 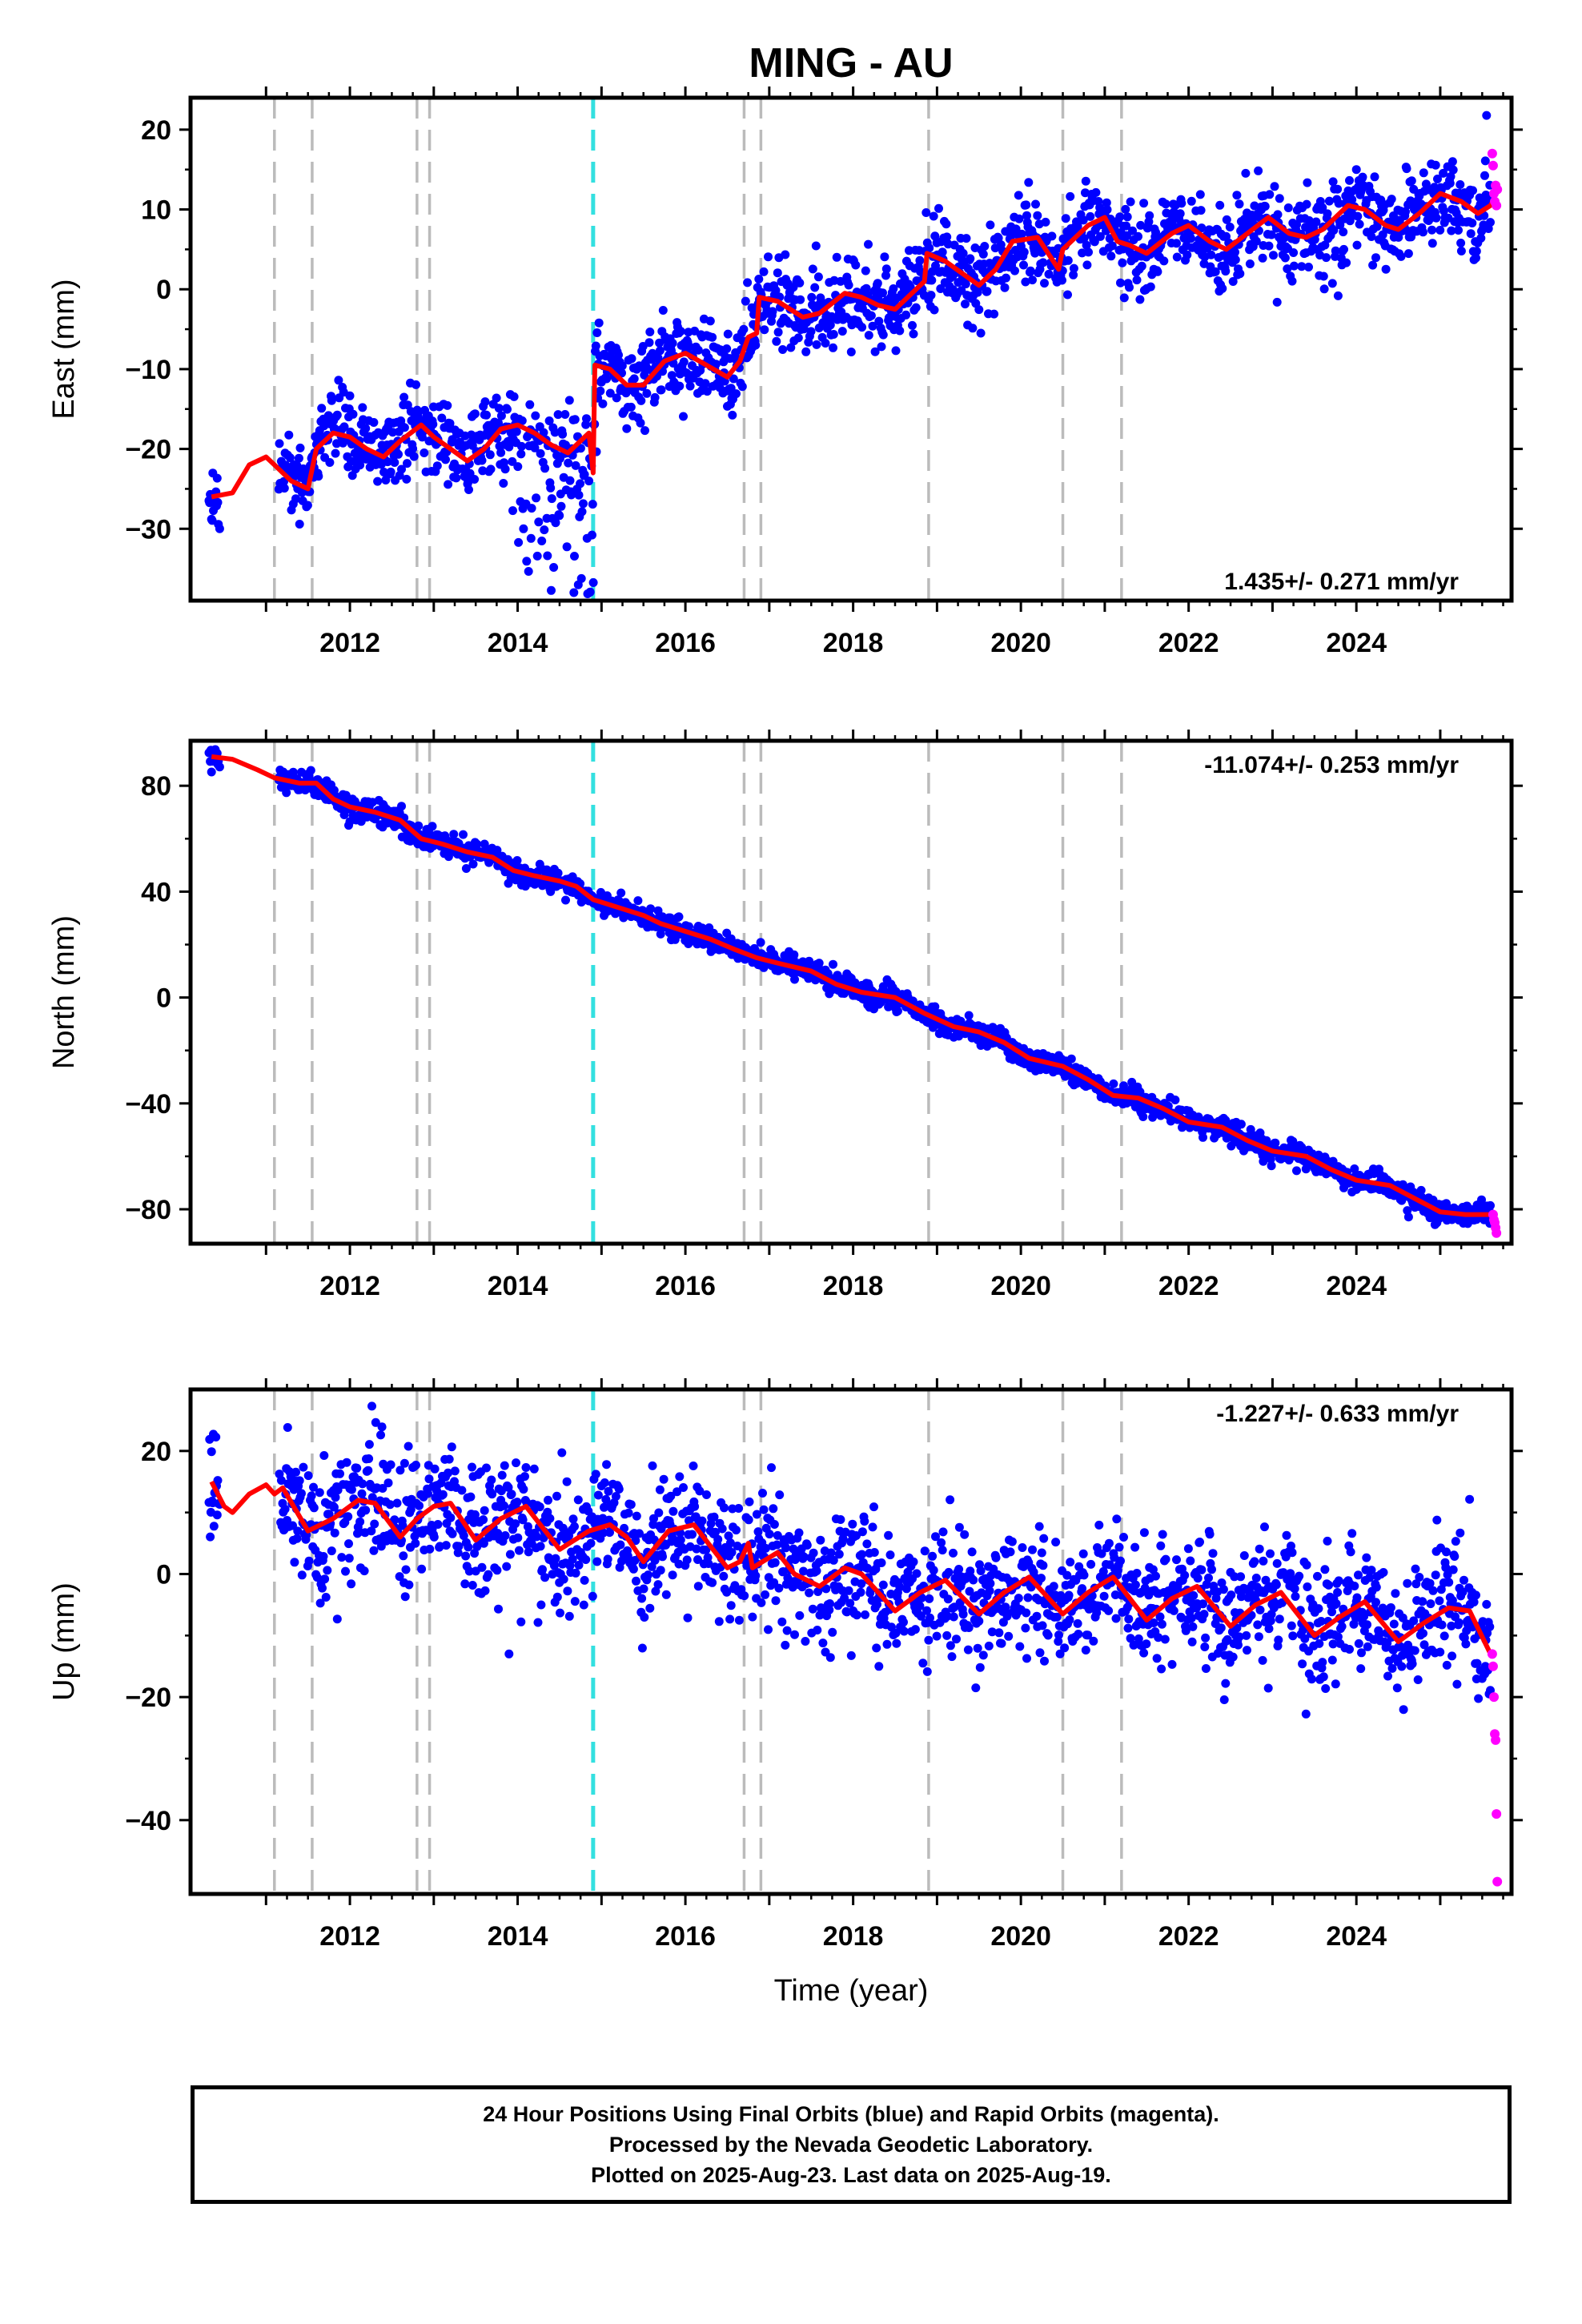 I want to click on y-tick-label: 10, so click(x=156, y=210).